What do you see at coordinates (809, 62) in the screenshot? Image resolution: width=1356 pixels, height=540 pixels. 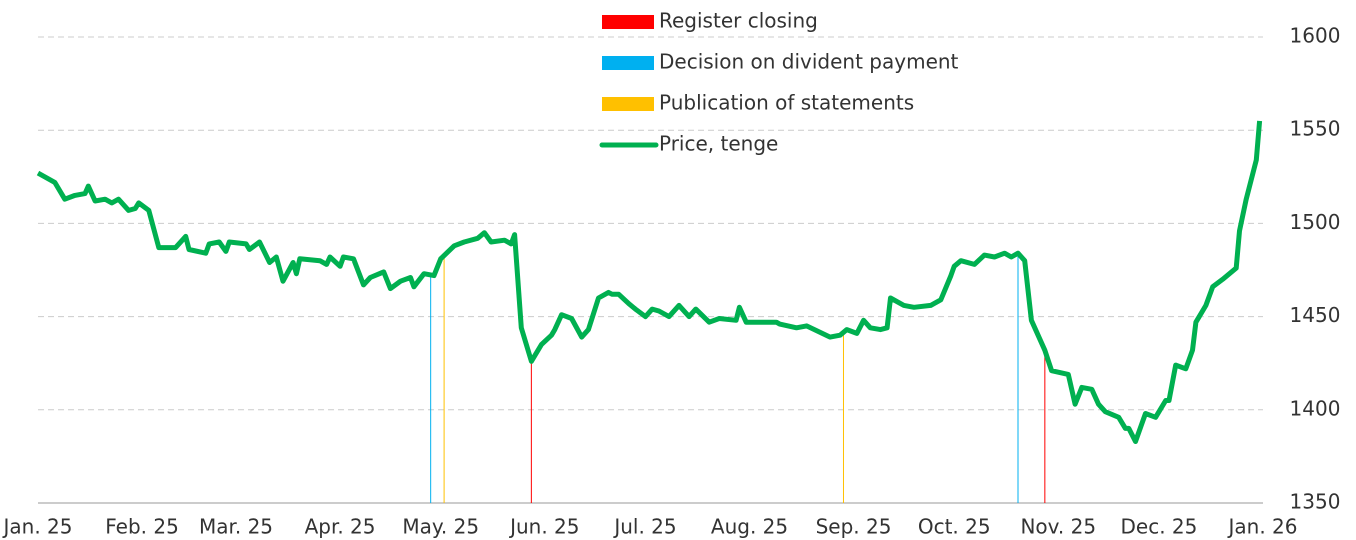 I see `legend-label: Decision on divident payment` at bounding box center [809, 62].